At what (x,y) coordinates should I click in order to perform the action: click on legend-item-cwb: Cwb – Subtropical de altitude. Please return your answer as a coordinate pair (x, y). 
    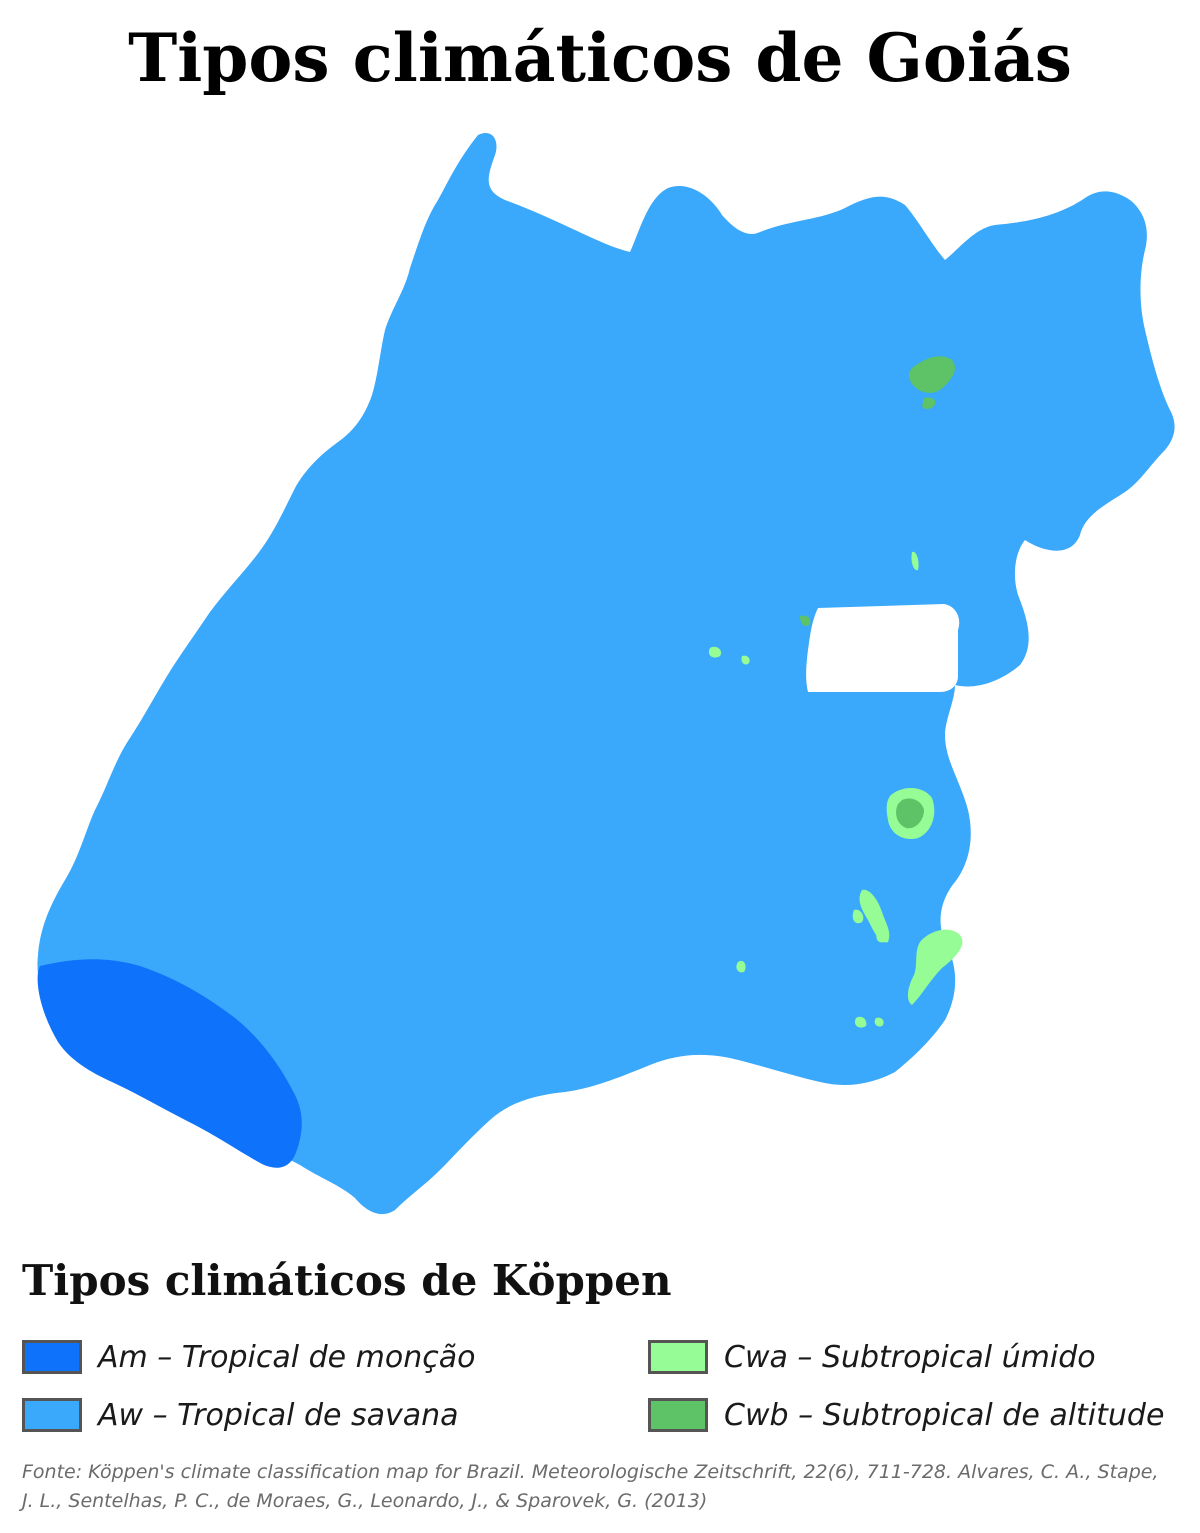
    Looking at the image, I should click on (906, 1415).